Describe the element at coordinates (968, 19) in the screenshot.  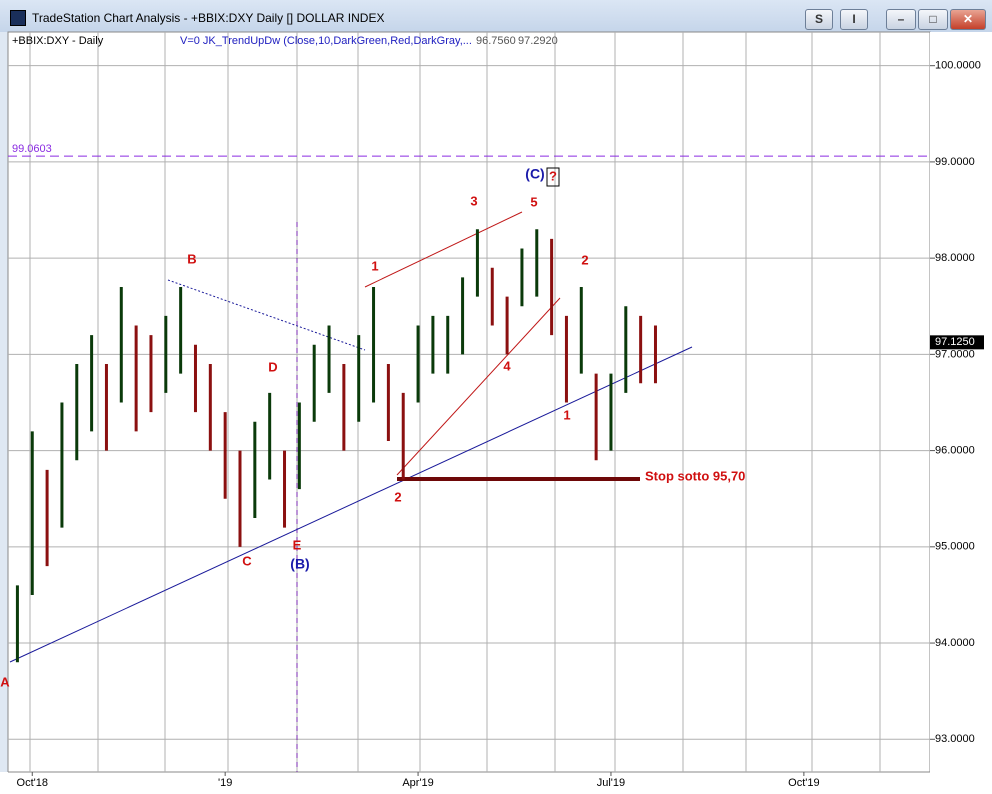
I see `close-button: ✕` at that location.